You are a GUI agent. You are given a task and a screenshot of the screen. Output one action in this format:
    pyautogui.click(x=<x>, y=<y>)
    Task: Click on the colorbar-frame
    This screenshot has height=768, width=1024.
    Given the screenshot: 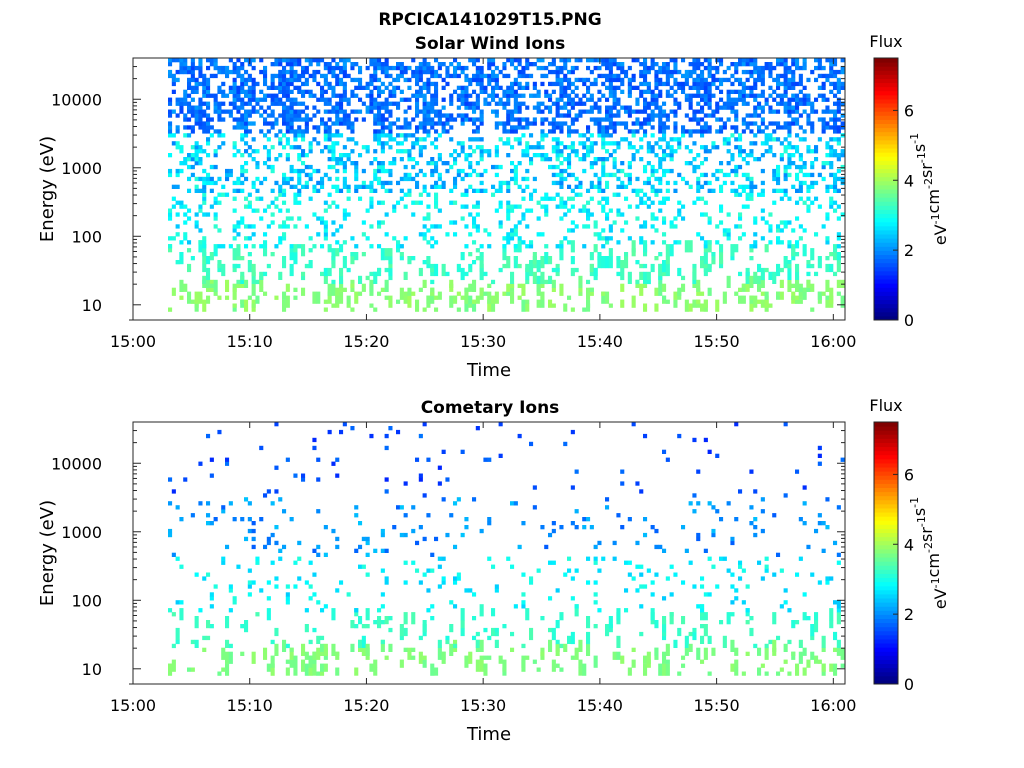 What is the action you would take?
    pyautogui.click(x=886, y=553)
    